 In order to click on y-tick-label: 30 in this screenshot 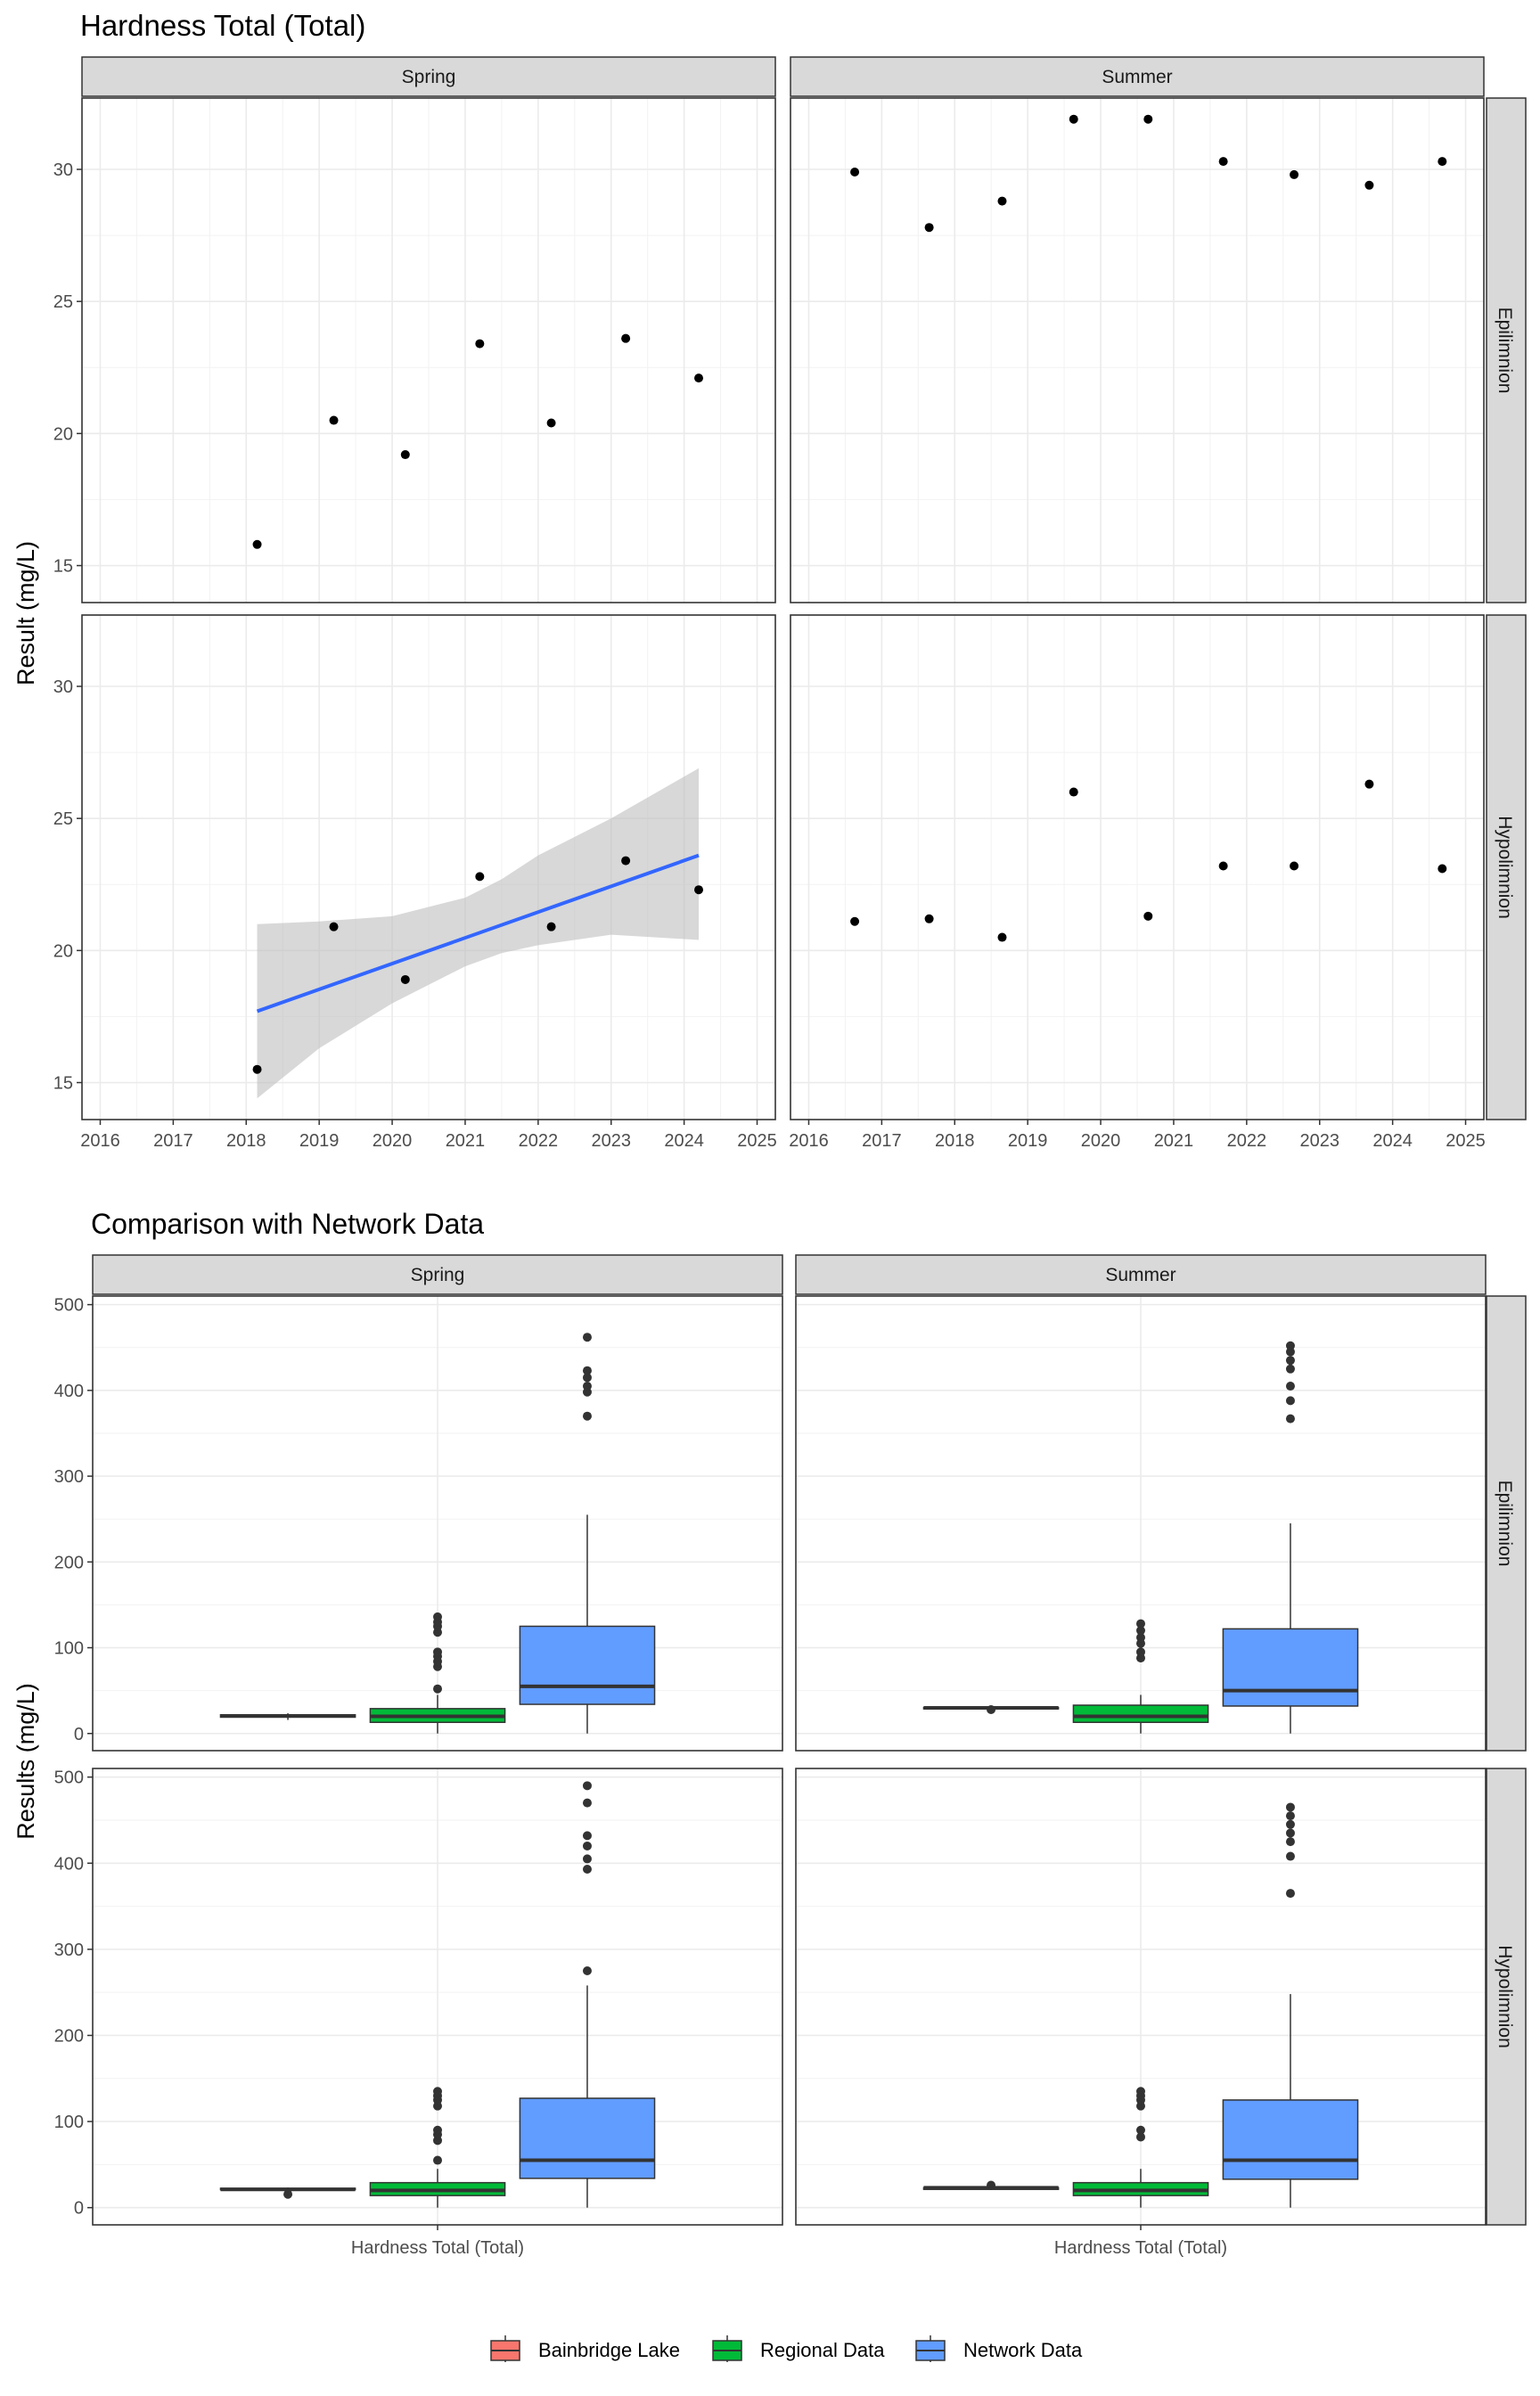, I will do `click(63, 687)`.